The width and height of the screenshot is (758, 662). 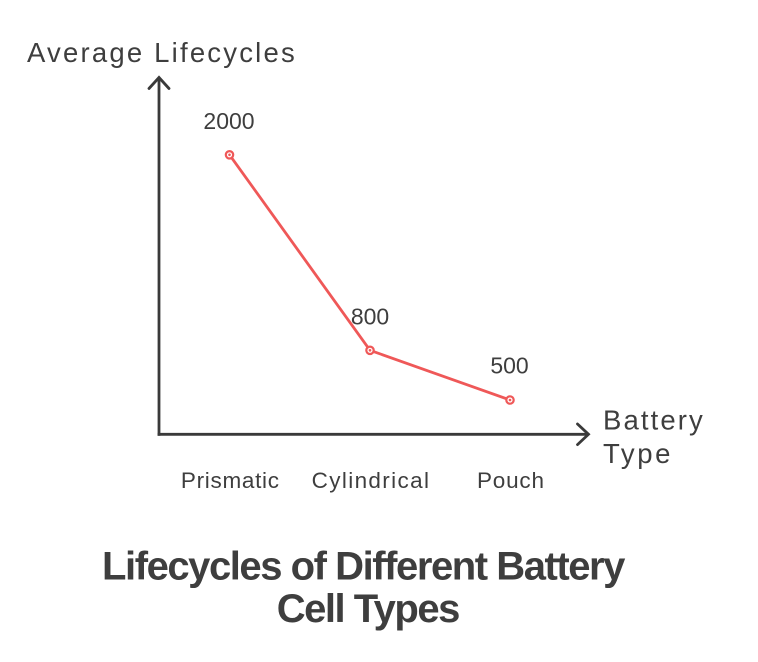 I want to click on svg-text: Battery, so click(x=654, y=420).